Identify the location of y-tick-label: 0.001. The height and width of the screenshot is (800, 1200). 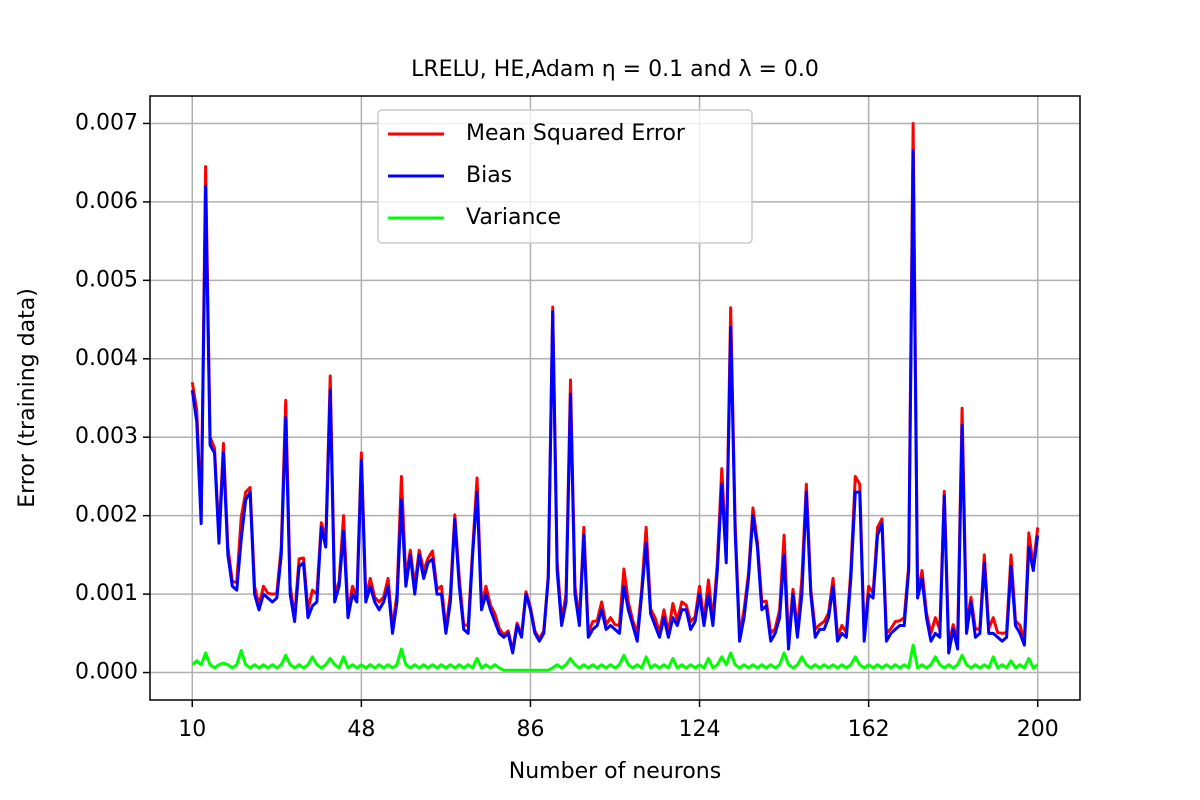
(106, 593).